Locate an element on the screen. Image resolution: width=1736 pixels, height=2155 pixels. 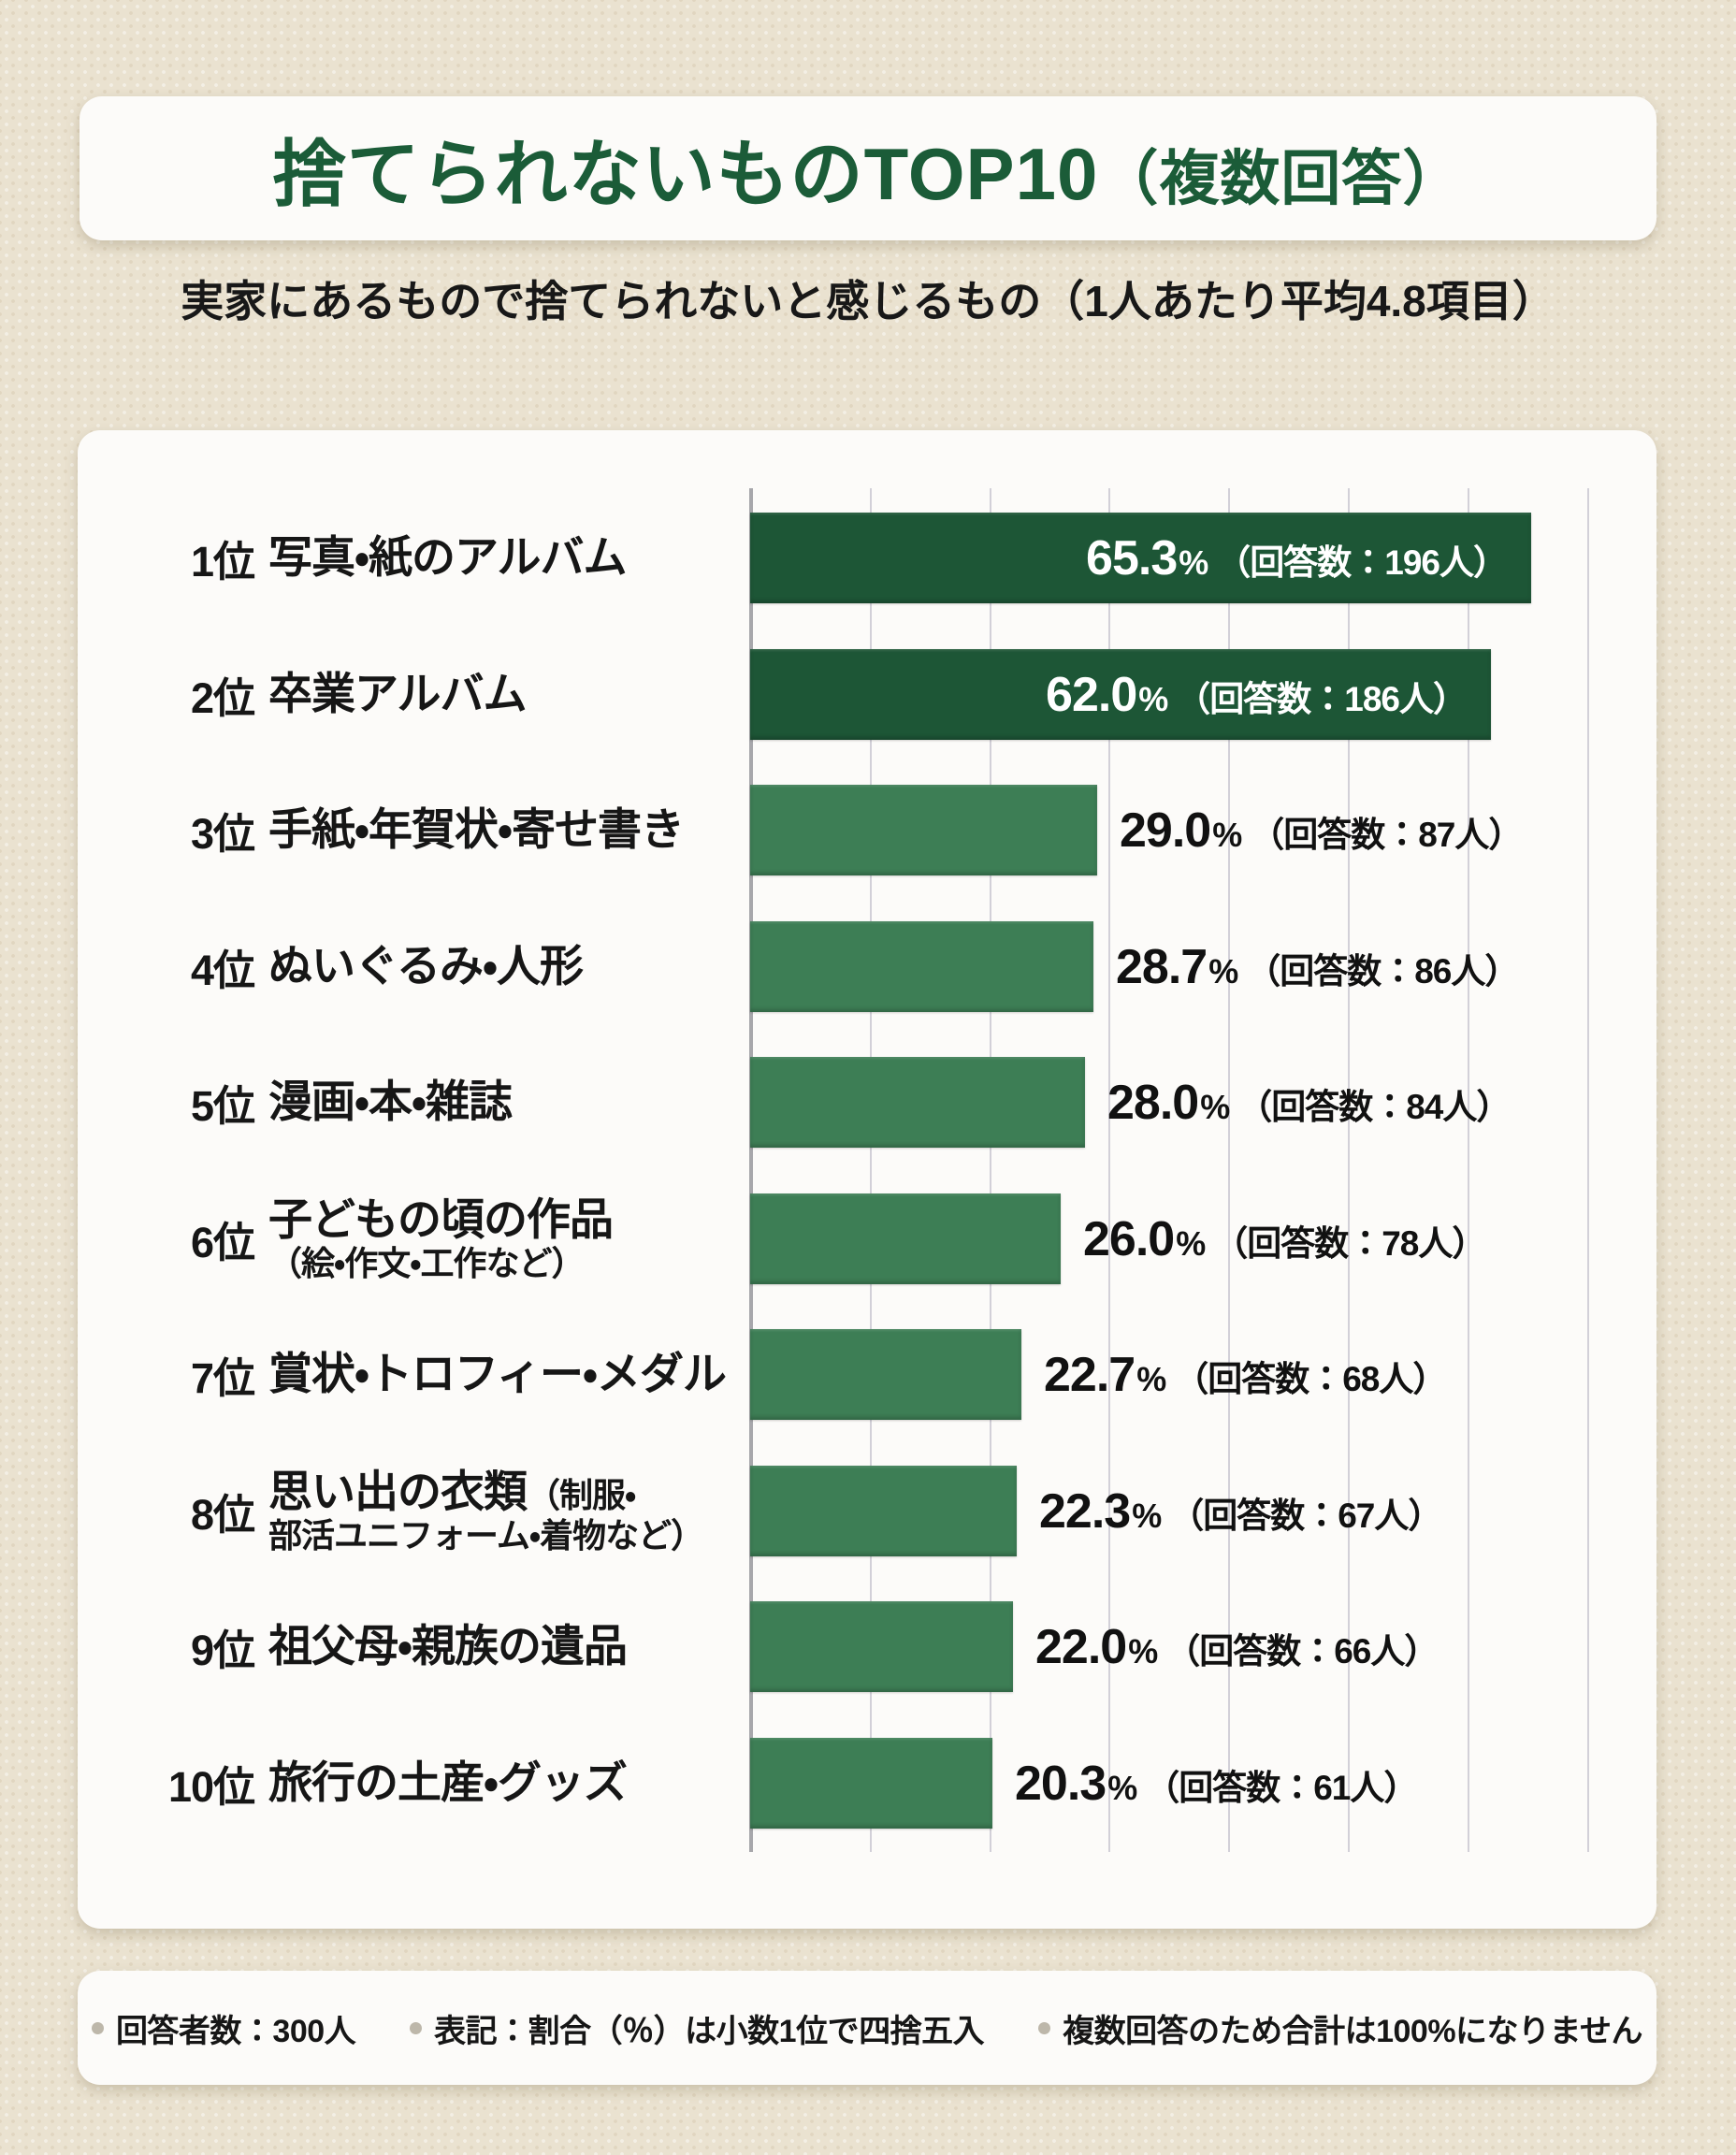
value-label: 28.7% （回答数：86人） is located at coordinates (1317, 967).